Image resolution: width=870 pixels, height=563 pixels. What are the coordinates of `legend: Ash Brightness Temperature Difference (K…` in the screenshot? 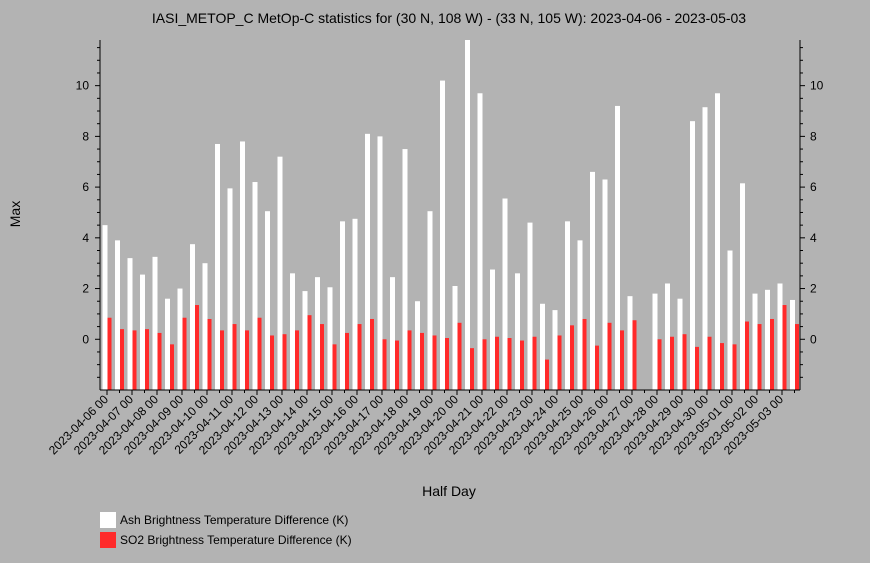 It's located at (226, 530).